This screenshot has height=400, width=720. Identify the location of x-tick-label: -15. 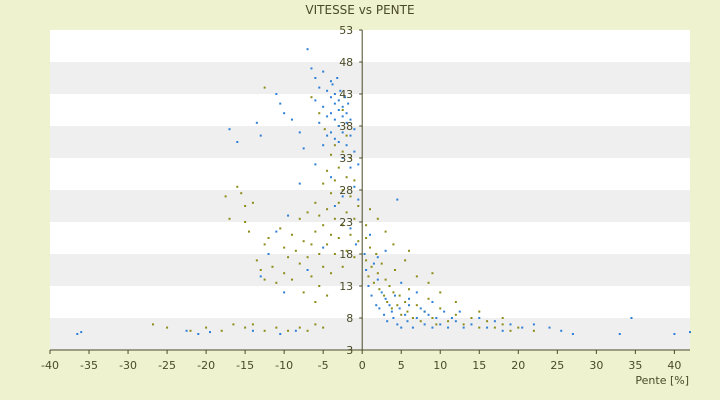
(245, 365).